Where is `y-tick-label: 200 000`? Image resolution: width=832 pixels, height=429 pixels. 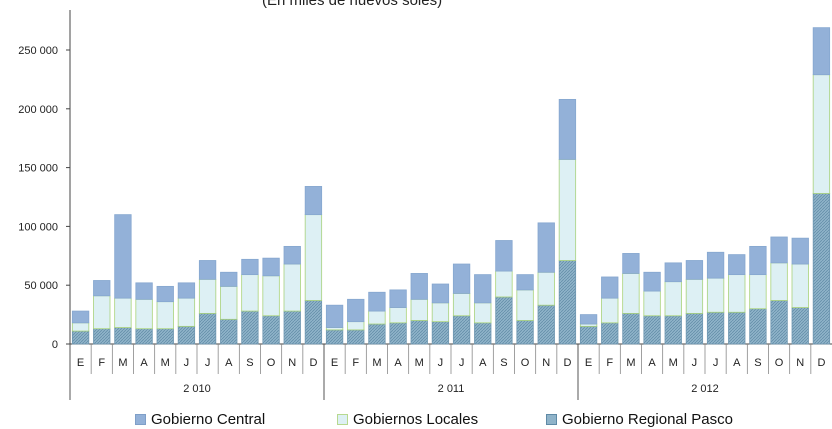
y-tick-label: 200 000 is located at coordinates (38, 110).